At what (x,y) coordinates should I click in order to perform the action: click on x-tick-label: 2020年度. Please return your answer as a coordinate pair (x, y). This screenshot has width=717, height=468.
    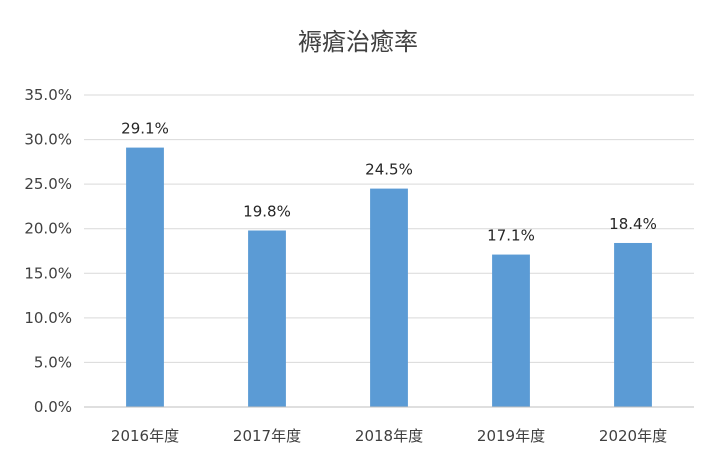
    Looking at the image, I should click on (633, 436).